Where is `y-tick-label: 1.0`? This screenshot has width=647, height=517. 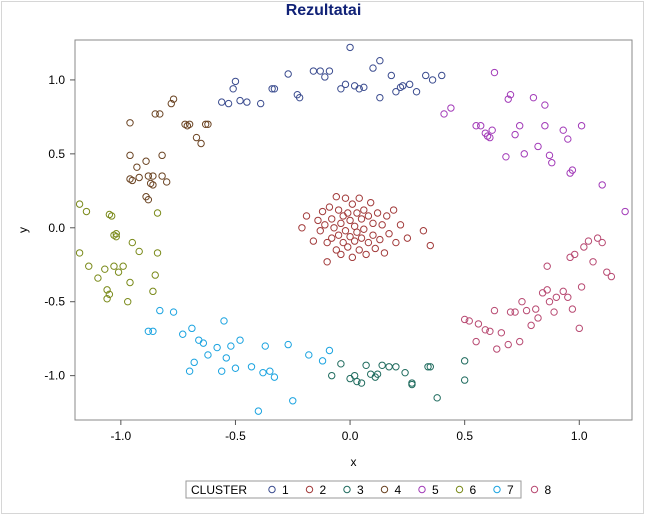 y-tick-label: 1.0 is located at coordinates (56, 80).